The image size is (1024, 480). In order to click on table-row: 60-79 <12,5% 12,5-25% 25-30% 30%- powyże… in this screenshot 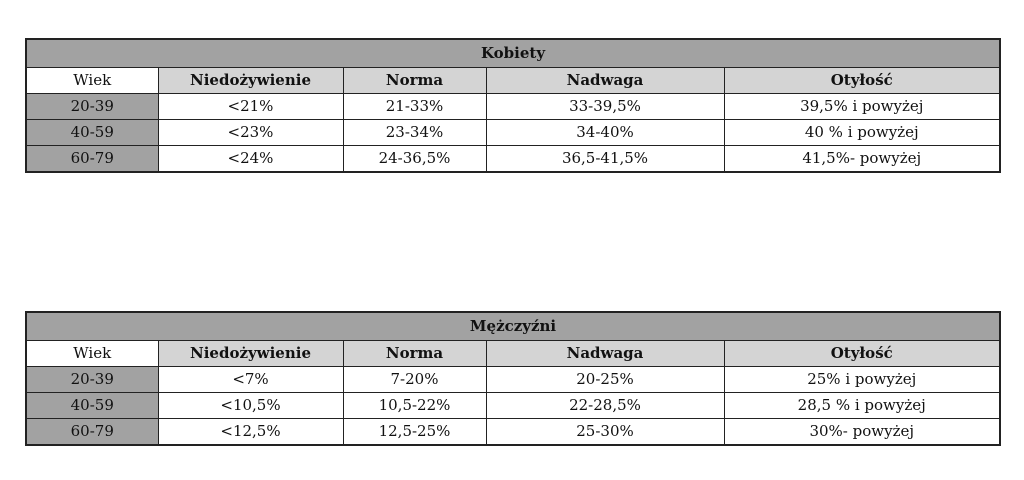, I will do `click(513, 432)`.